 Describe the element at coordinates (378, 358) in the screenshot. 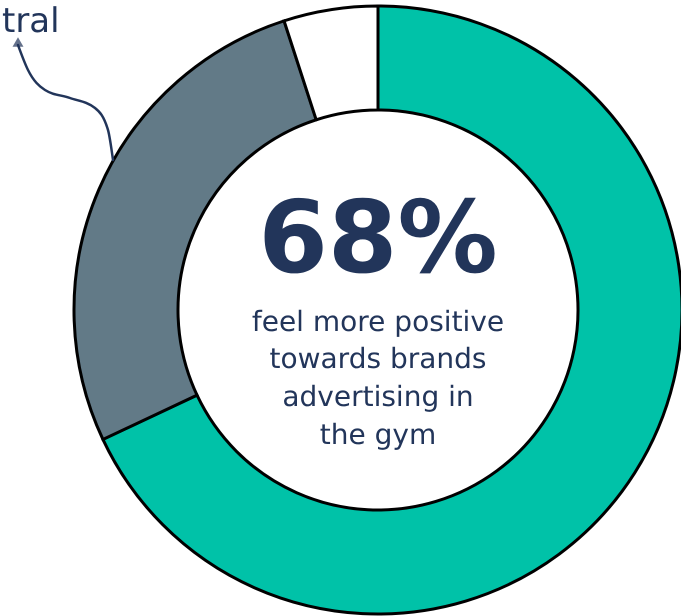

I see `text: towards brands` at that location.